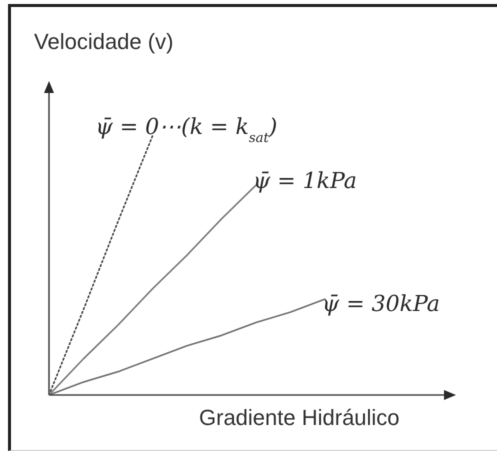  I want to click on x-axis-title: Gradiente Hidráulico, so click(299, 418).